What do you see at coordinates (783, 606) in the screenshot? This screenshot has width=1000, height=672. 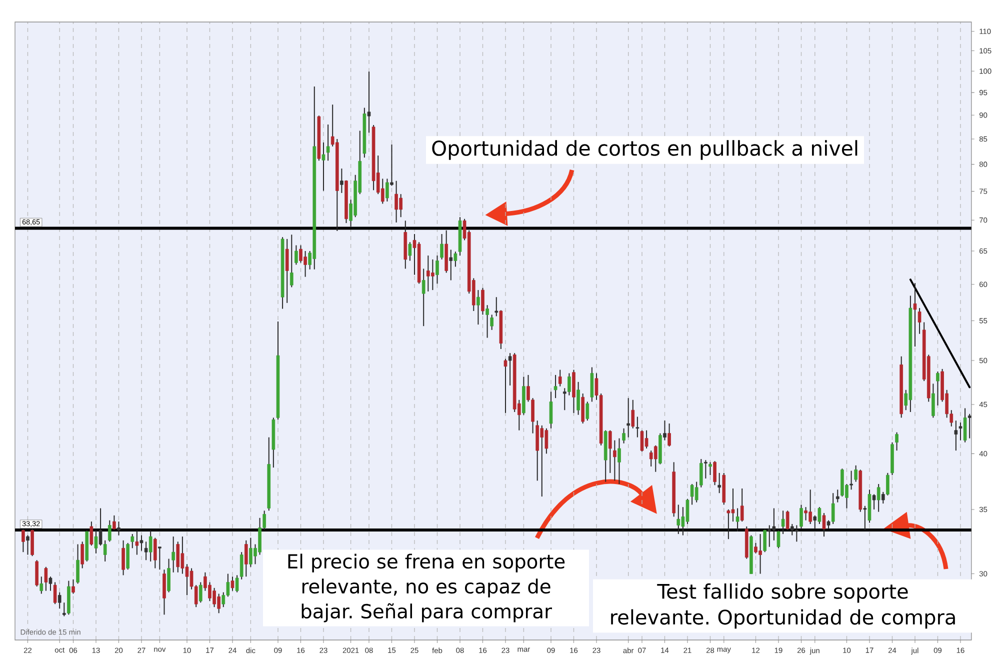 I see `annotation: Test fallido sobre soporte relevante. Oportunidad de compra` at bounding box center [783, 606].